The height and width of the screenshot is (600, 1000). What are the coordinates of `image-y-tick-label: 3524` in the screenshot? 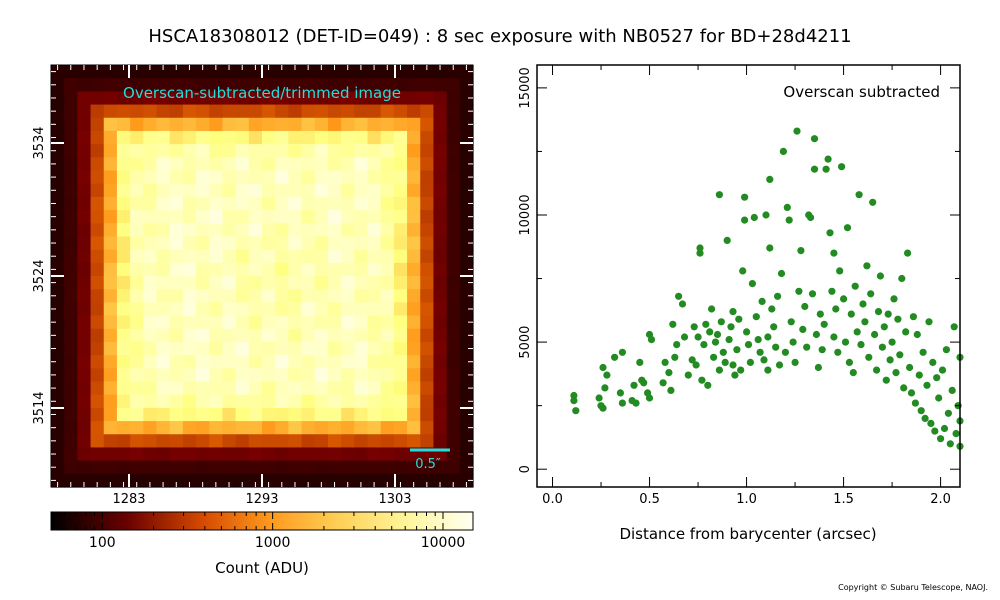 It's located at (39, 275).